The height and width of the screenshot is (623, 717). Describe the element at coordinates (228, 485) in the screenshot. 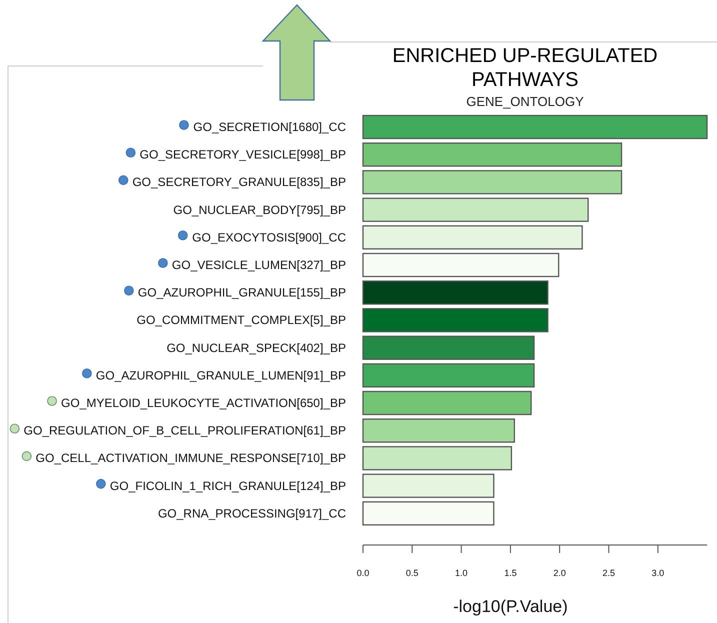

I see `y-tick-label: GO_FICOLIN_1_RICH_GRANULE[124]_BP` at that location.